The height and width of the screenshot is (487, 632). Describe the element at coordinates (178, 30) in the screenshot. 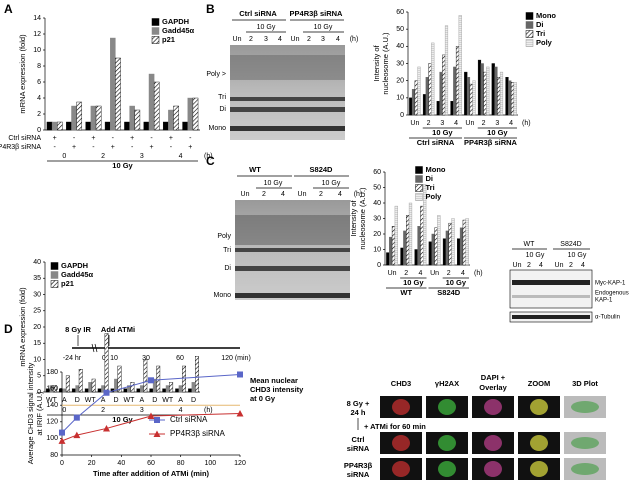

I see `legend-label: Gadd45α` at that location.